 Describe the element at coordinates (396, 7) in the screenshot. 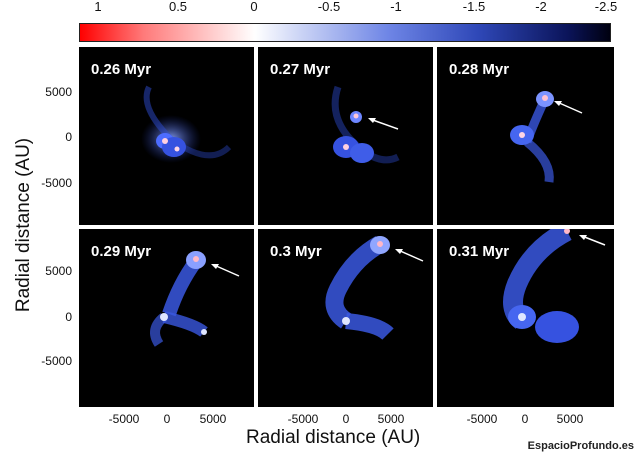

I see `colorbar-tick: -1` at that location.